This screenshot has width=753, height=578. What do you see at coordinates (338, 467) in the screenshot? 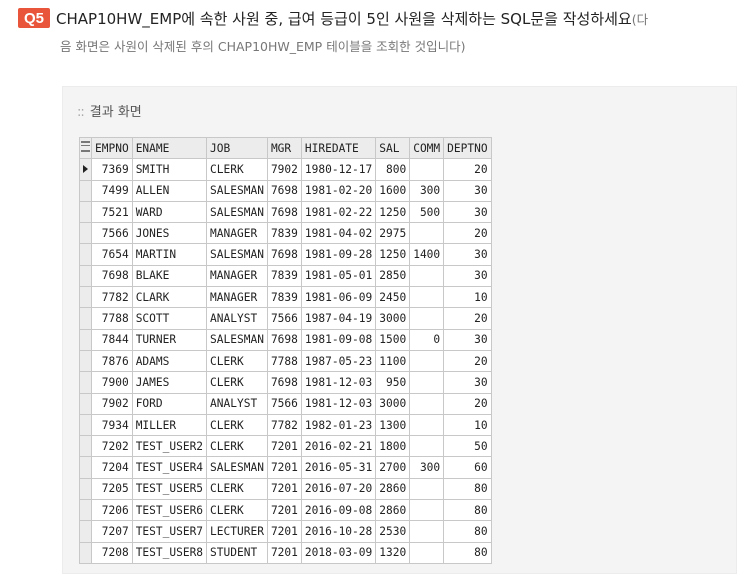
I see `cell-hiredate: 2016-05-31` at bounding box center [338, 467].